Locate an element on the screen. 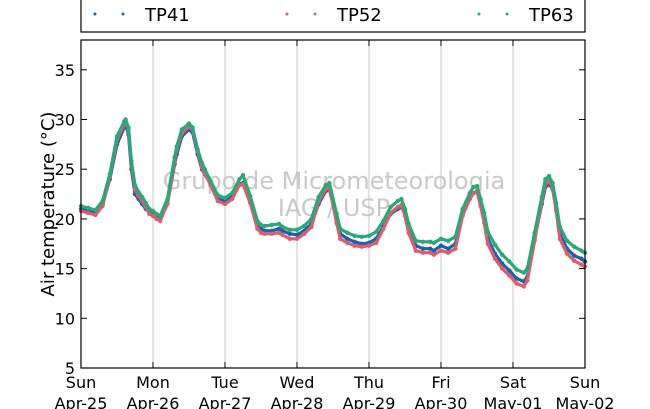  x-tick-label-date: Apr-28 is located at coordinates (297, 401).